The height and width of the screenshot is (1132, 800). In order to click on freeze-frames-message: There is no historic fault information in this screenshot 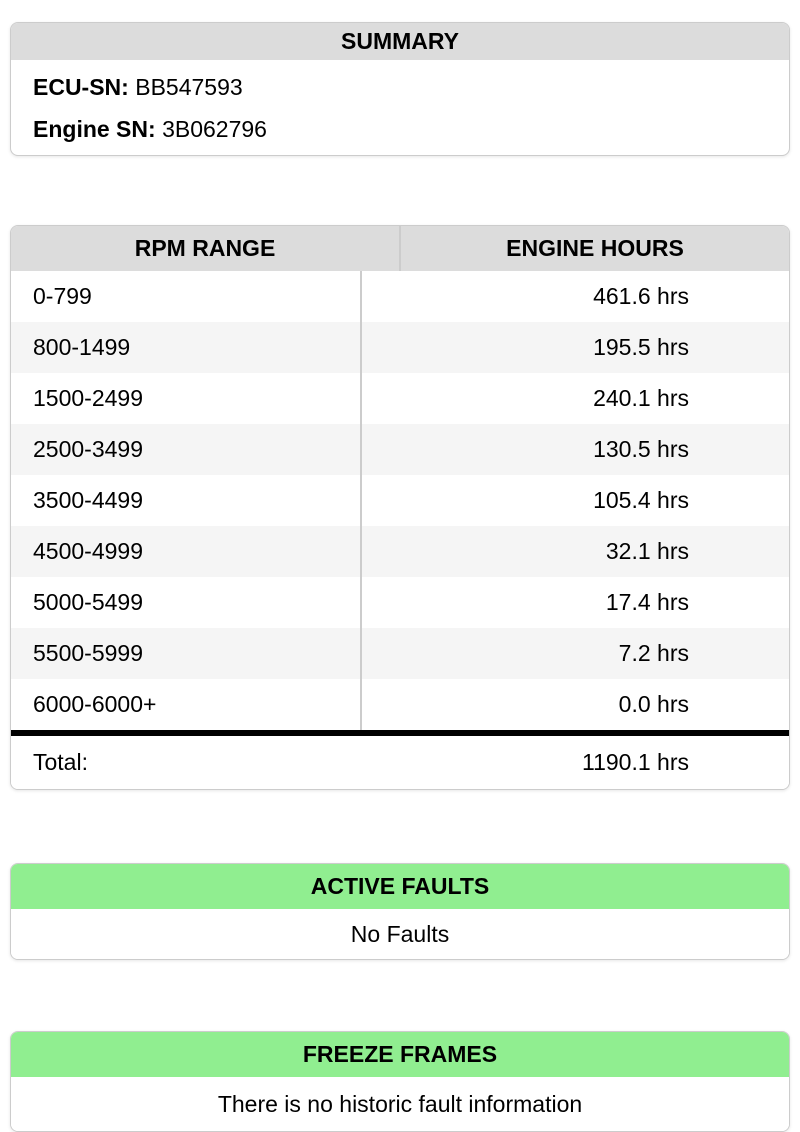, I will do `click(400, 1104)`.